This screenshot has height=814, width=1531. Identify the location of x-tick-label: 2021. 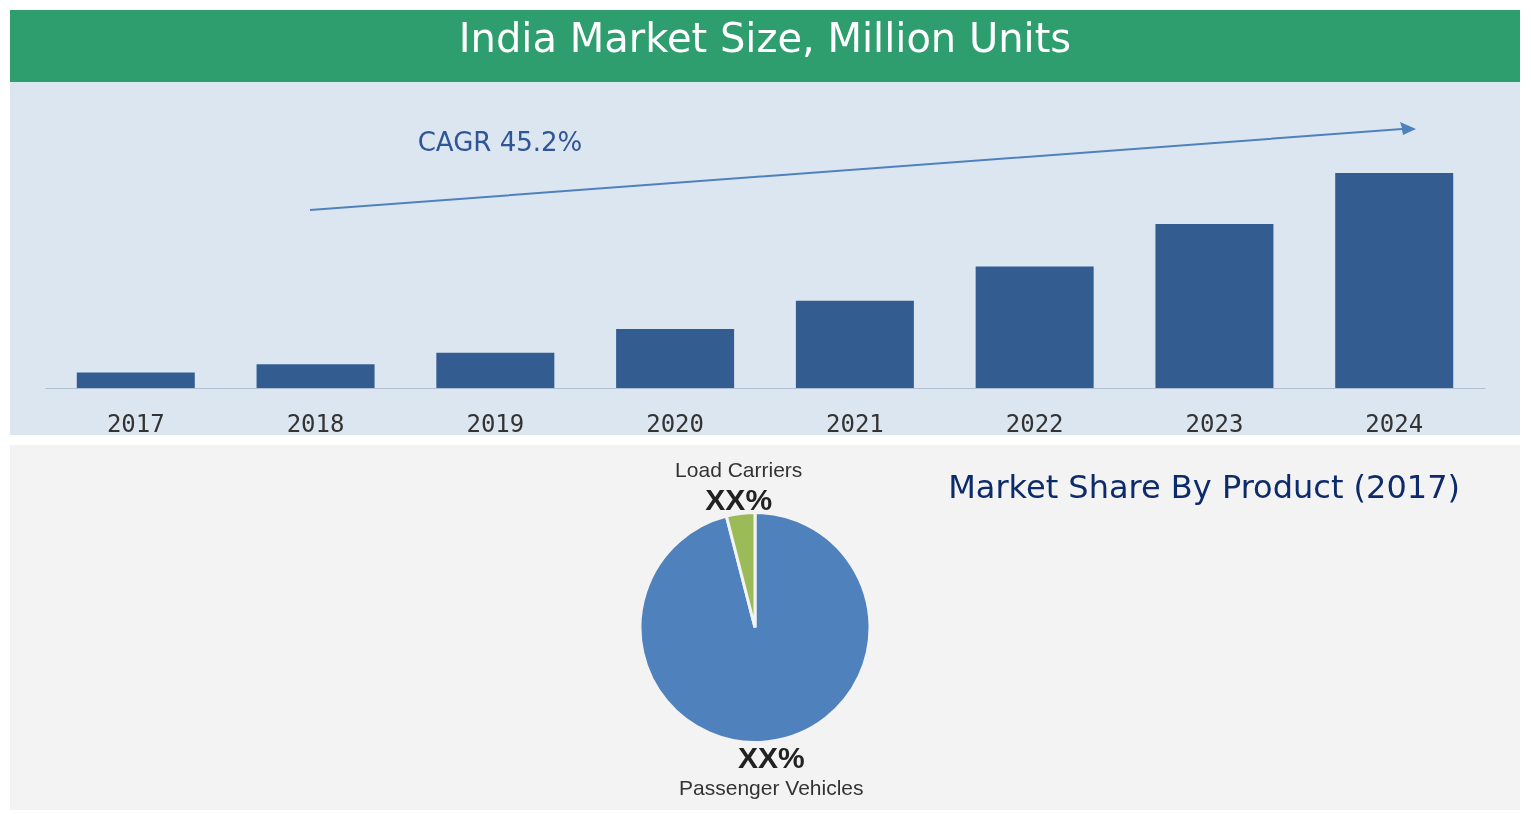
(854, 423).